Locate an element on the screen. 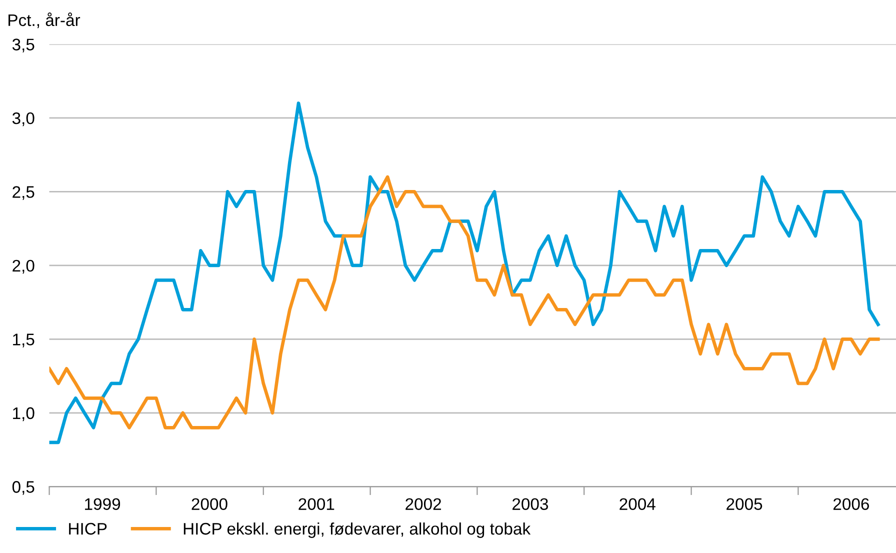 The width and height of the screenshot is (896, 553). x-tick-label: 2001 is located at coordinates (316, 504).